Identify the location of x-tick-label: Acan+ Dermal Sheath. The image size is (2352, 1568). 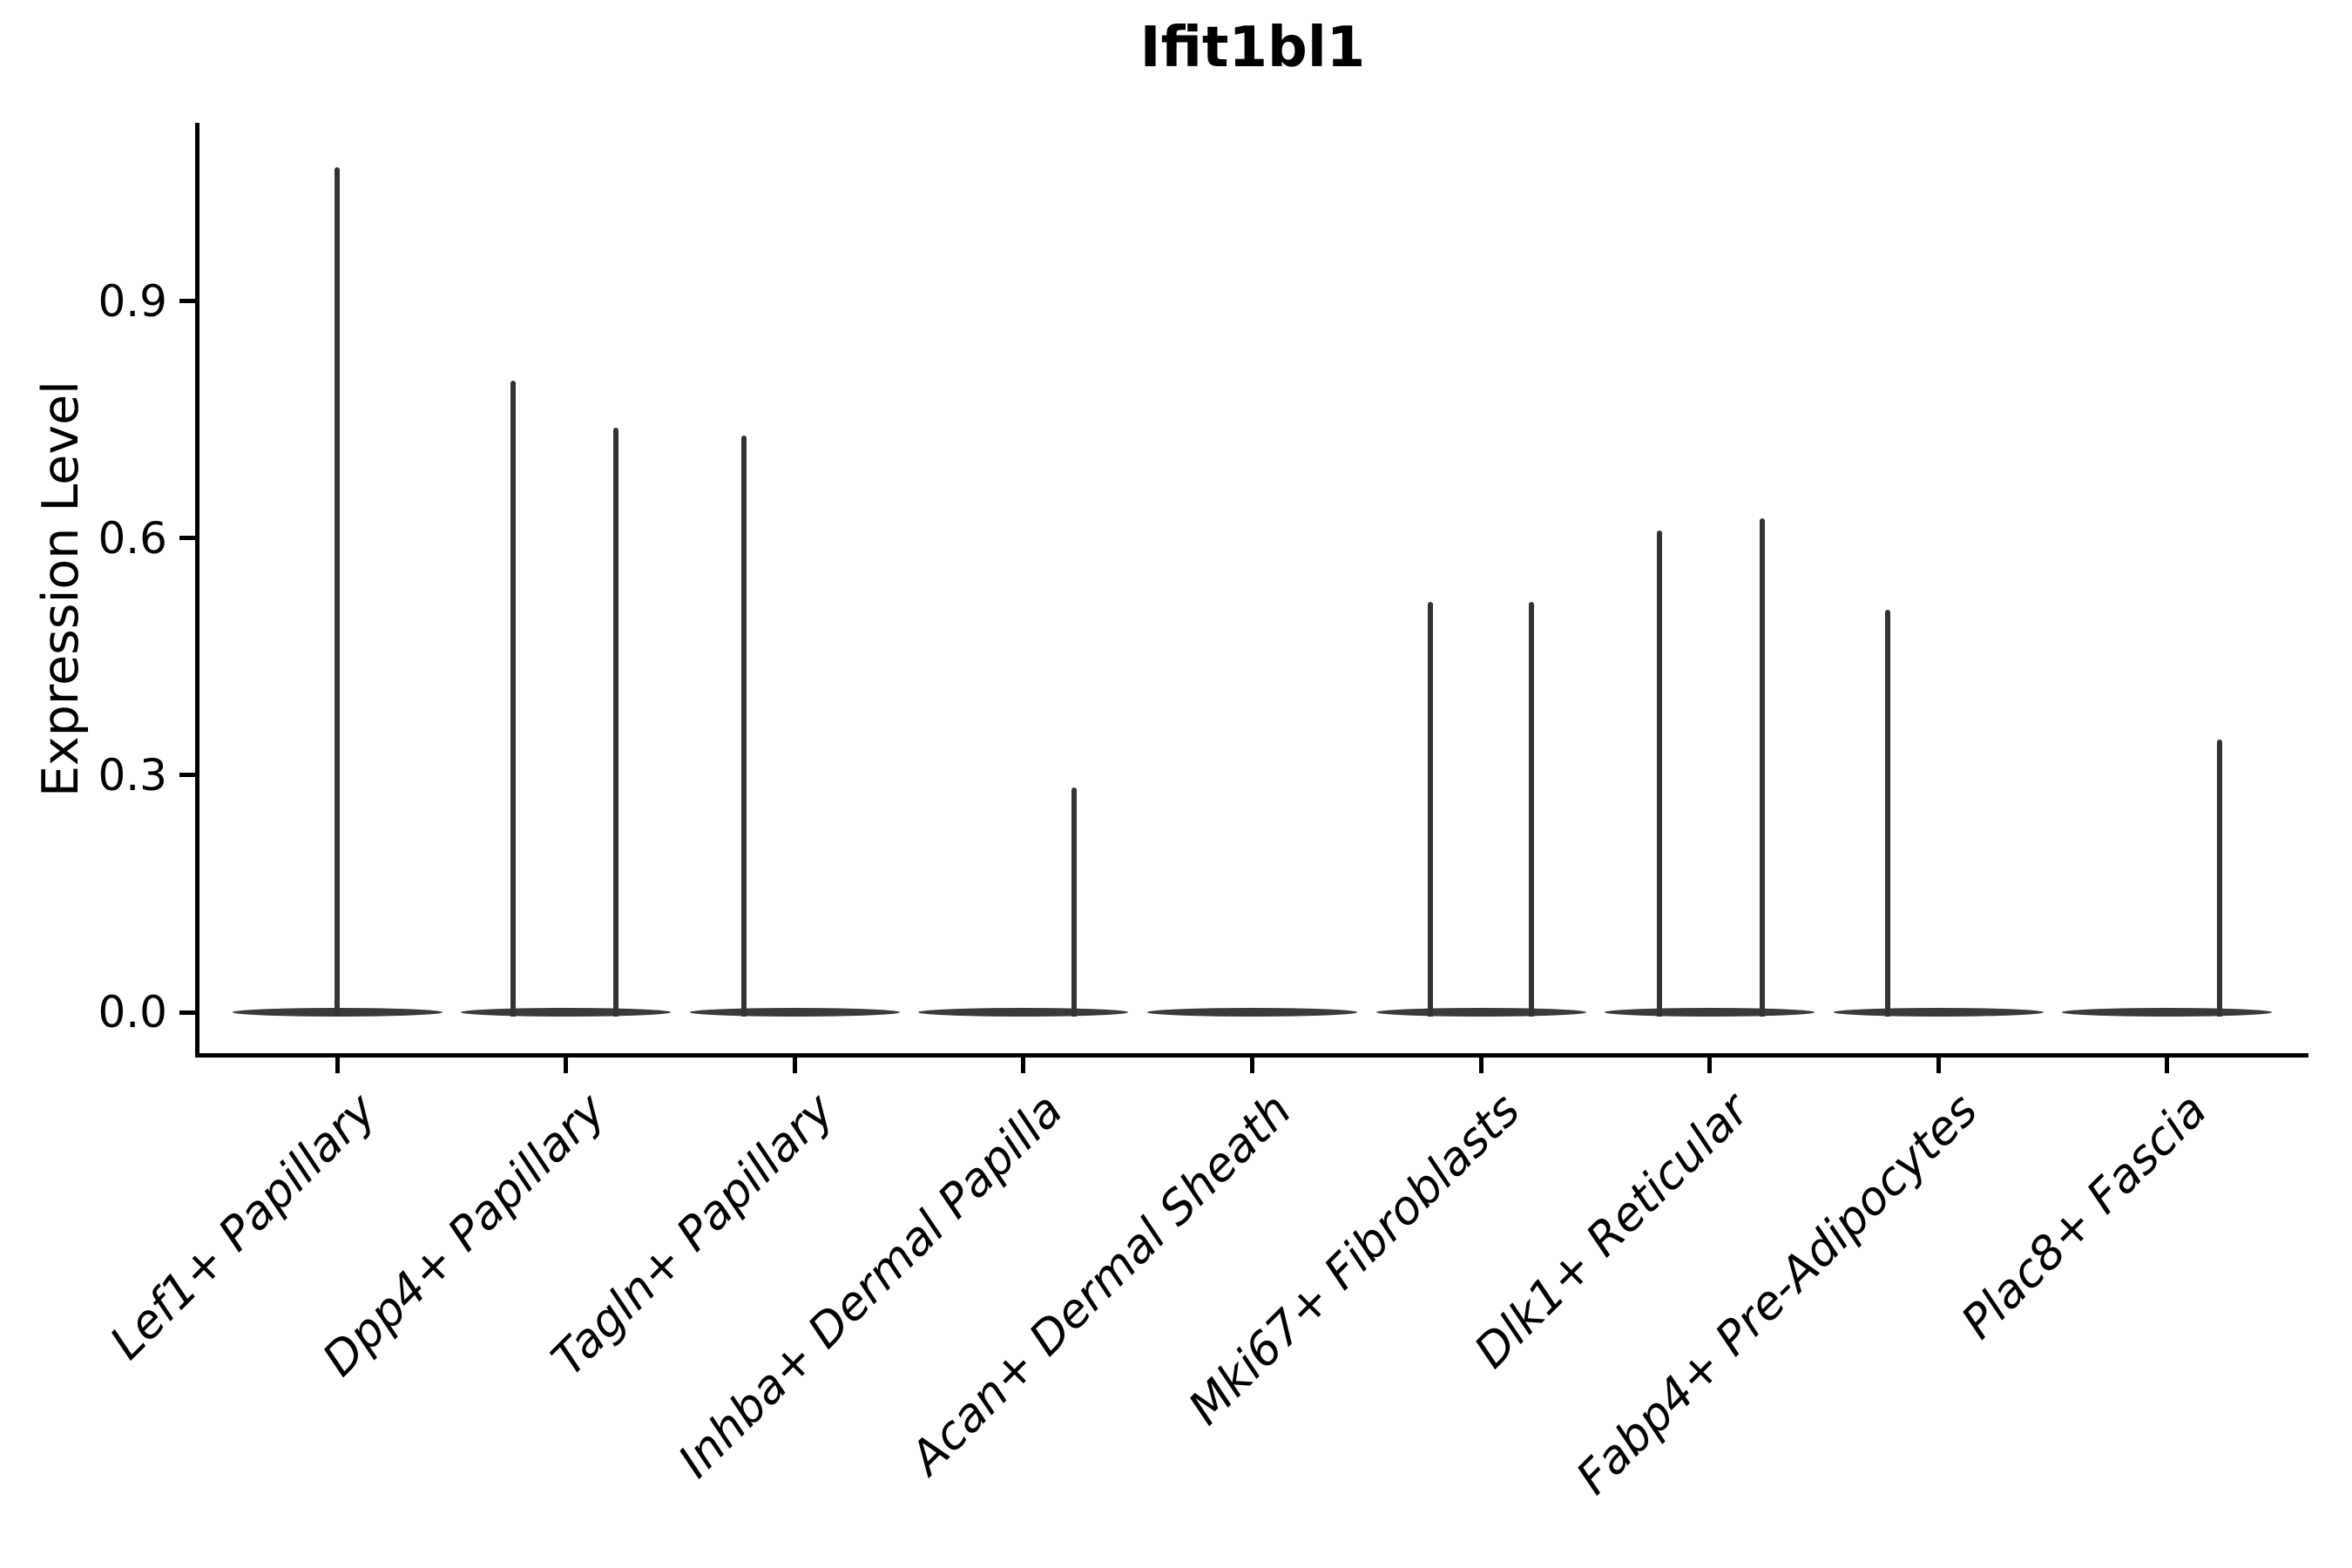
(1101, 1284).